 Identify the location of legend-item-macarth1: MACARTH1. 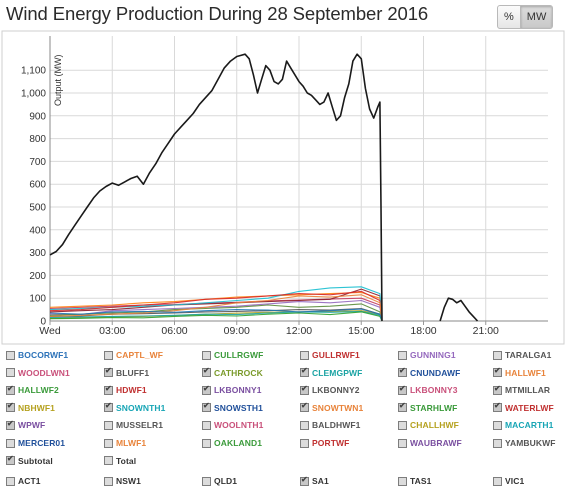
(523, 425).